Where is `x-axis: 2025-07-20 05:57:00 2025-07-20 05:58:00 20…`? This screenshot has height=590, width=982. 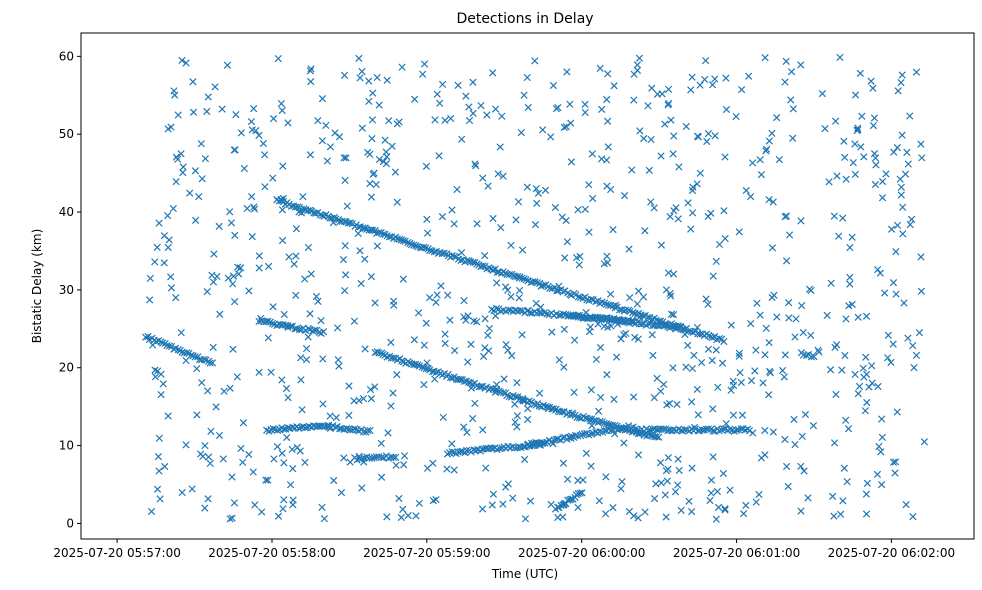
x-axis: 2025-07-20 05:57:00 2025-07-20 05:58:00 20… is located at coordinates (504, 549).